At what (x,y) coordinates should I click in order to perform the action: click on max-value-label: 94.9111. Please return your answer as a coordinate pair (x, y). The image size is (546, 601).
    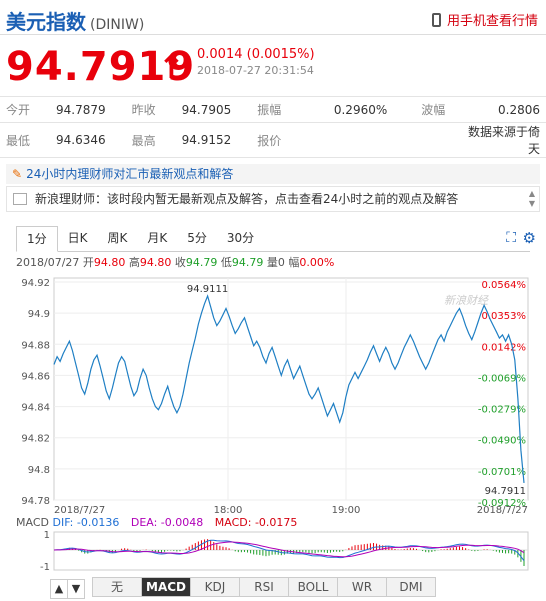
    Looking at the image, I should click on (207, 289).